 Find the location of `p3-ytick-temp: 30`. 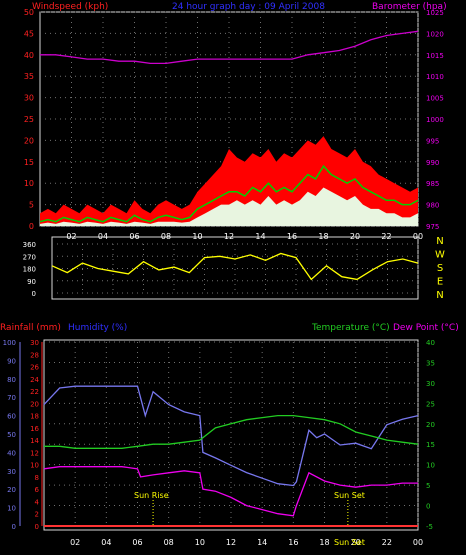

p3-ytick-temp: 30 is located at coordinates (430, 384).